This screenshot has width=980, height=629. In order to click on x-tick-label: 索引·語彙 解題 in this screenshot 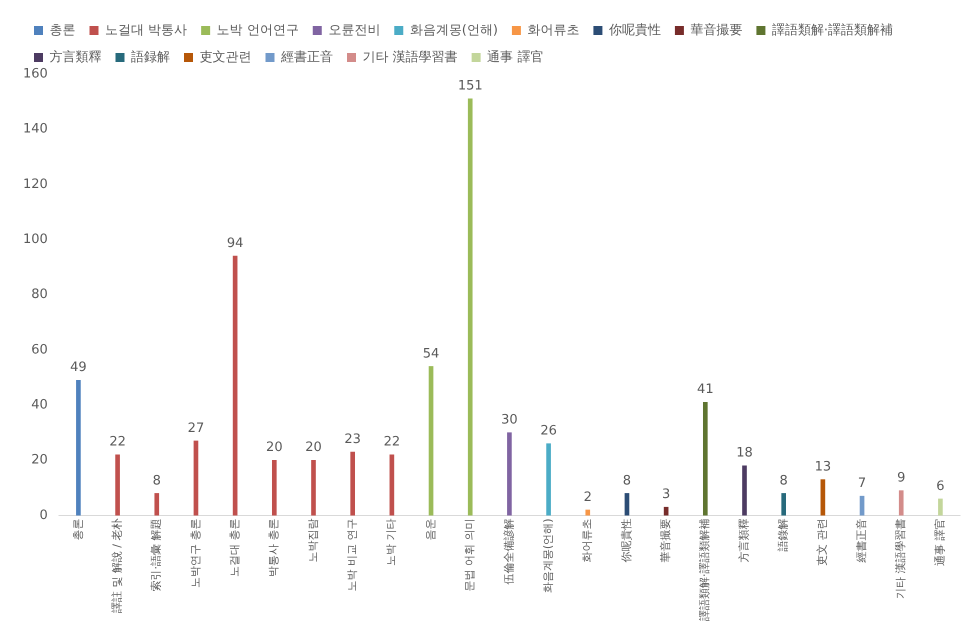, I will do `click(156, 555)`.